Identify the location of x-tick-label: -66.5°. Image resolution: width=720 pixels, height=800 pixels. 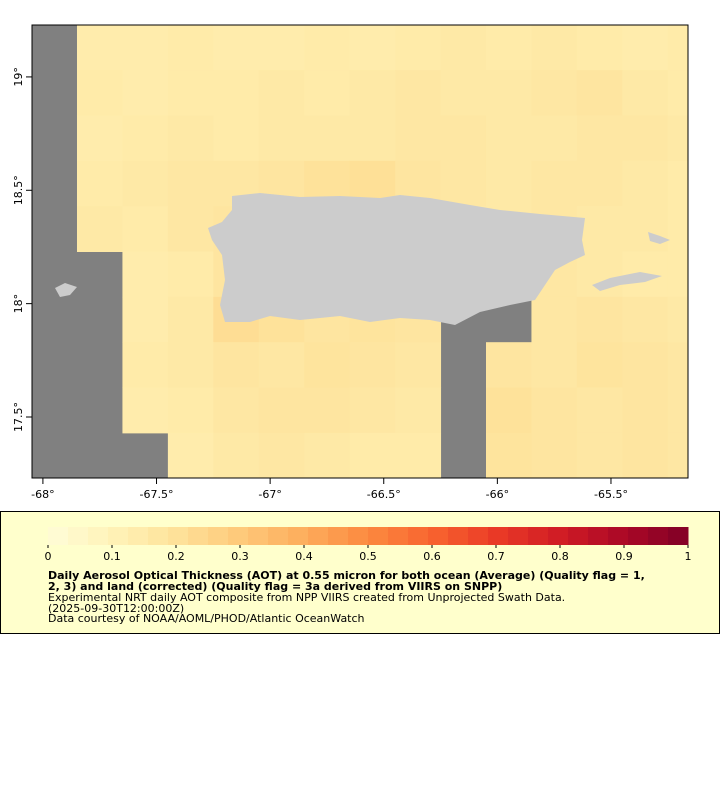
(384, 494).